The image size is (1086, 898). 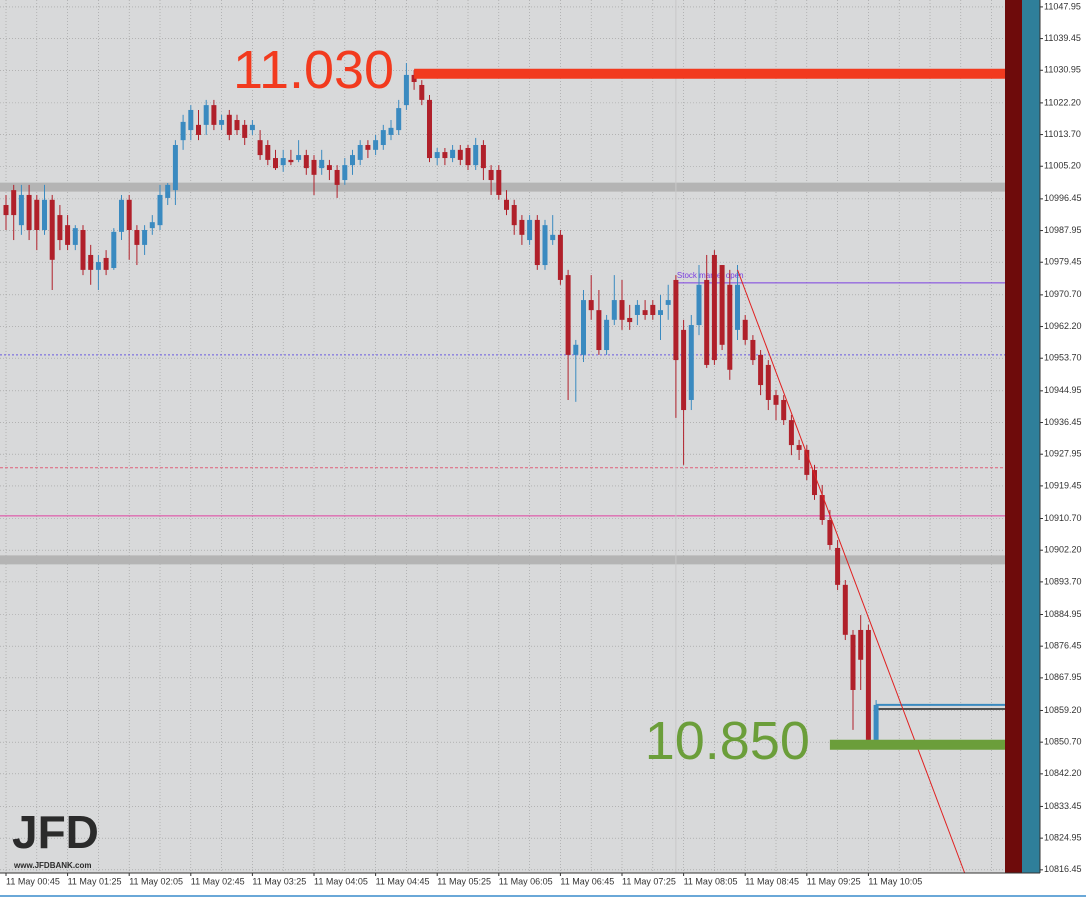 I want to click on y-tick-label: 11013.70, so click(x=1062, y=134).